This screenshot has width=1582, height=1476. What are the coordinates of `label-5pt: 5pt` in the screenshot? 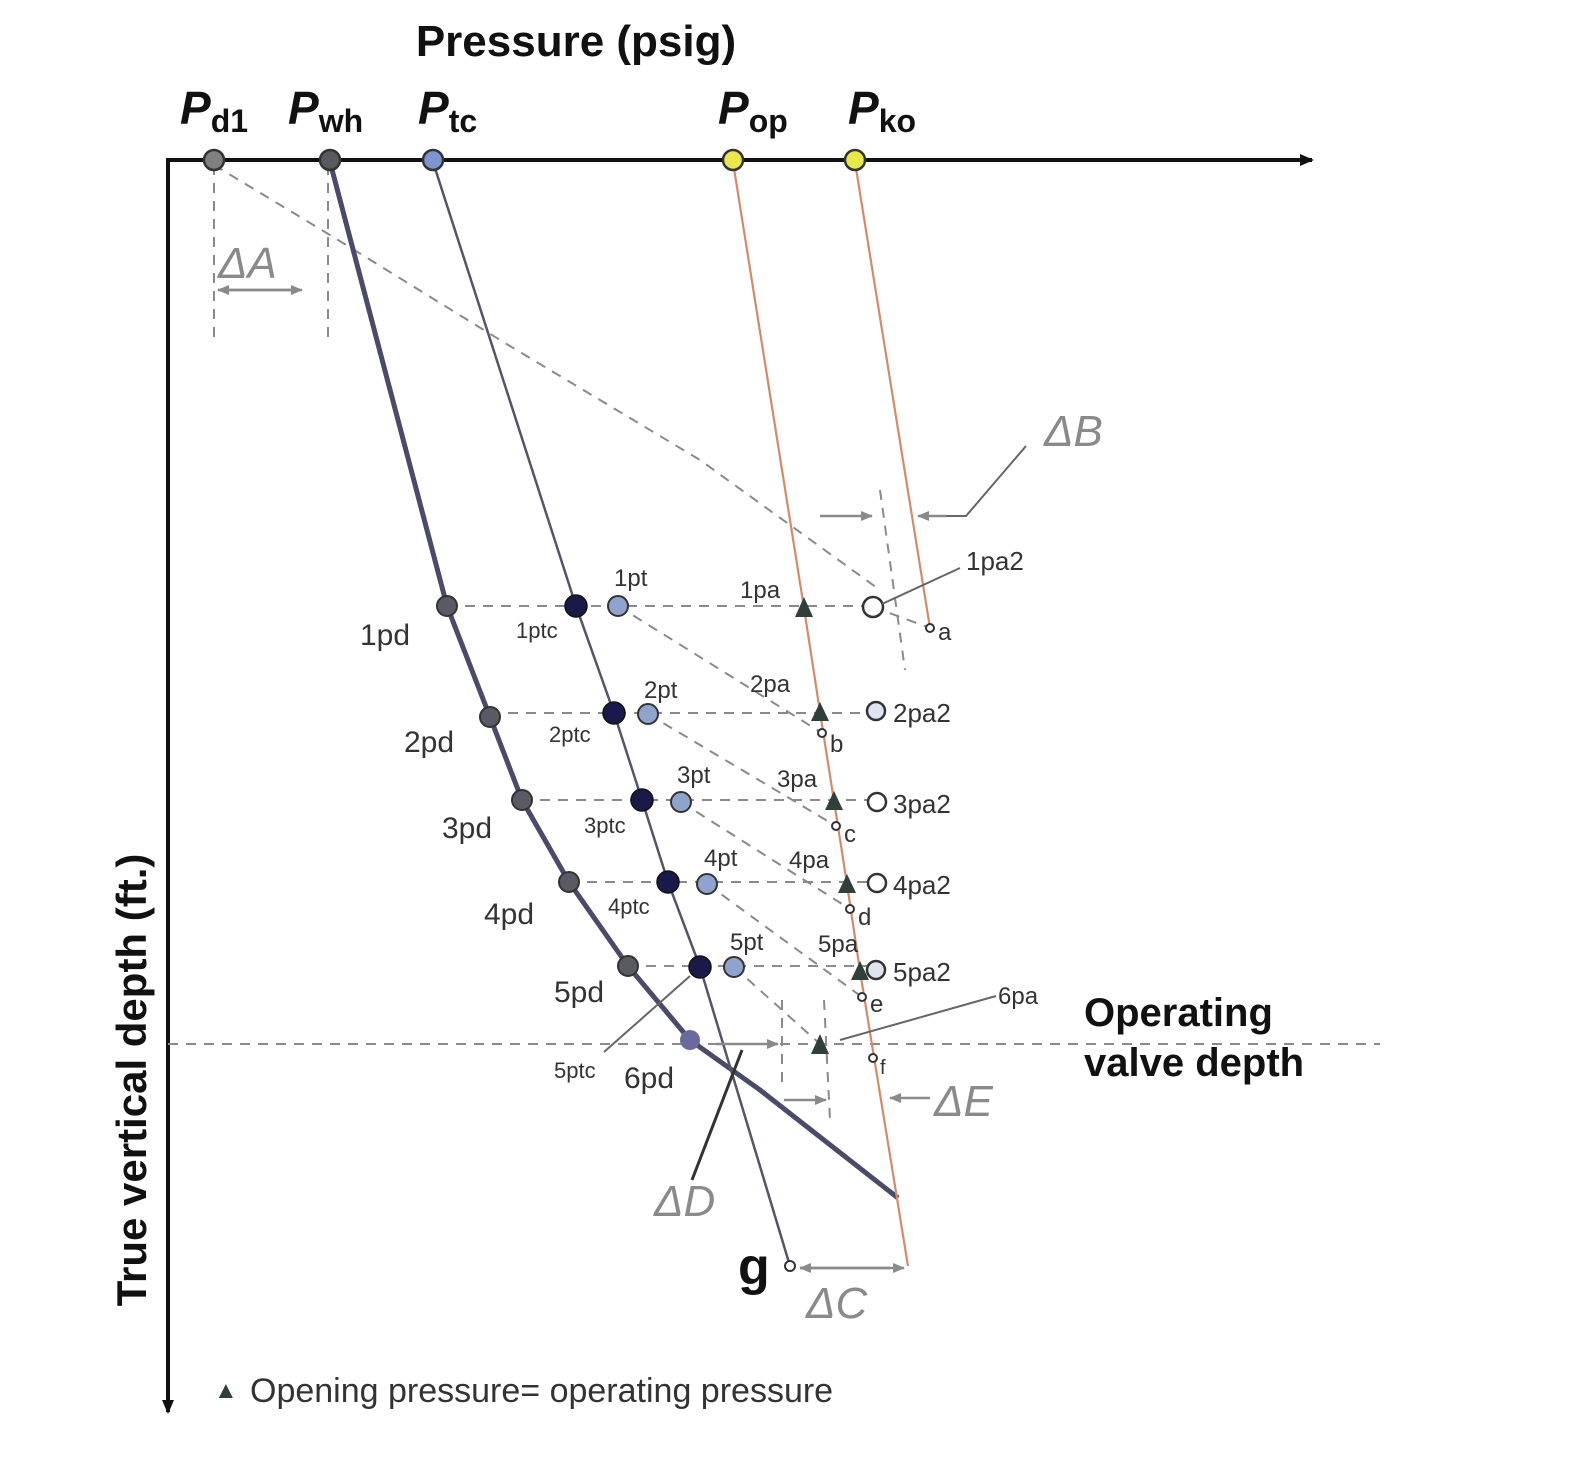 It's located at (747, 942).